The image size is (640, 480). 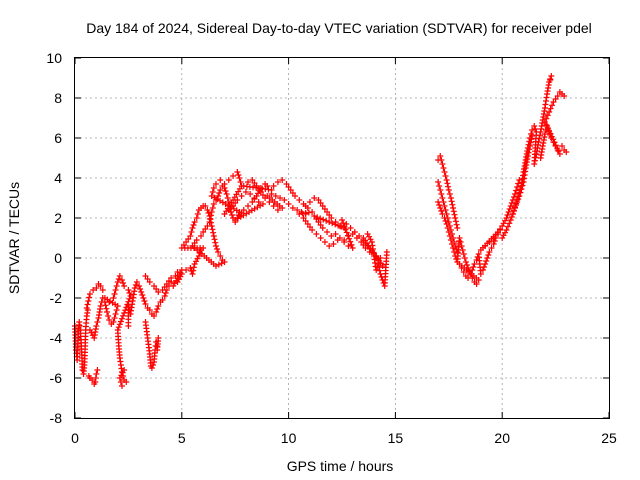 I want to click on y-tick-label: 2, so click(x=58, y=218).